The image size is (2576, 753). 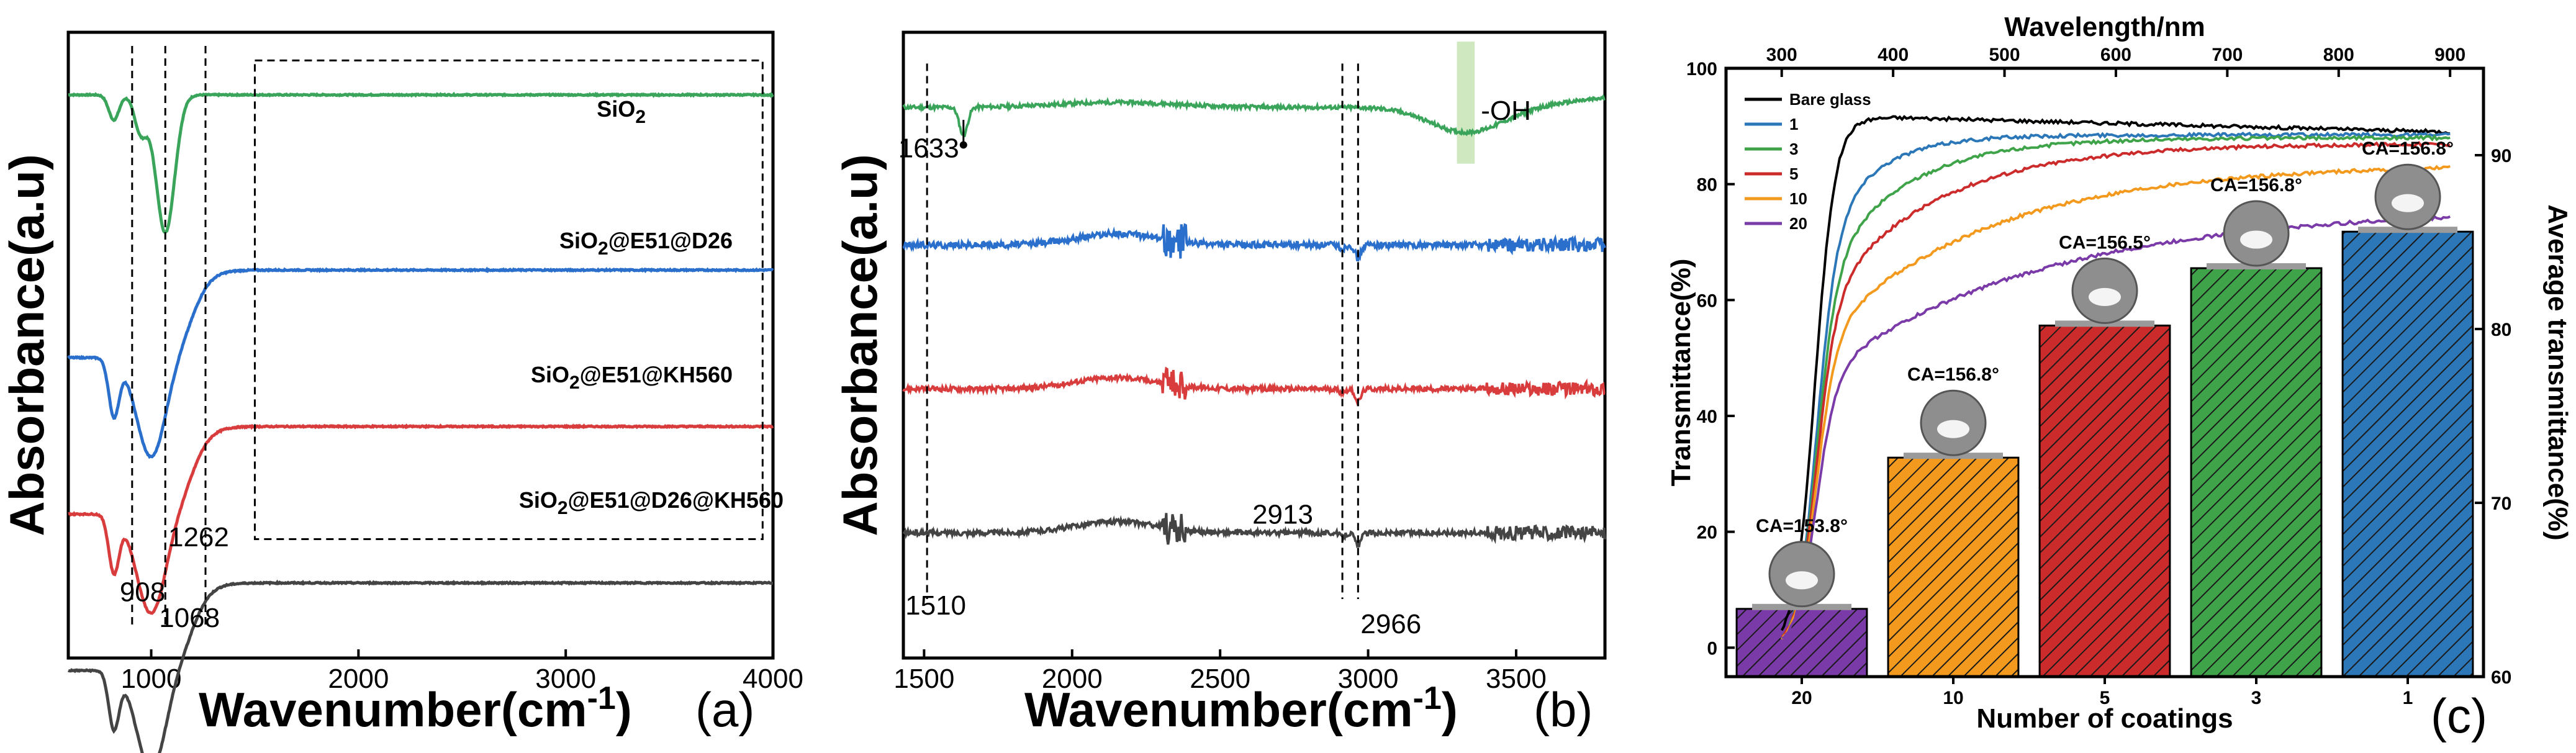 What do you see at coordinates (1781, 55) in the screenshot?
I see `panel-c-top-tick-label: 300` at bounding box center [1781, 55].